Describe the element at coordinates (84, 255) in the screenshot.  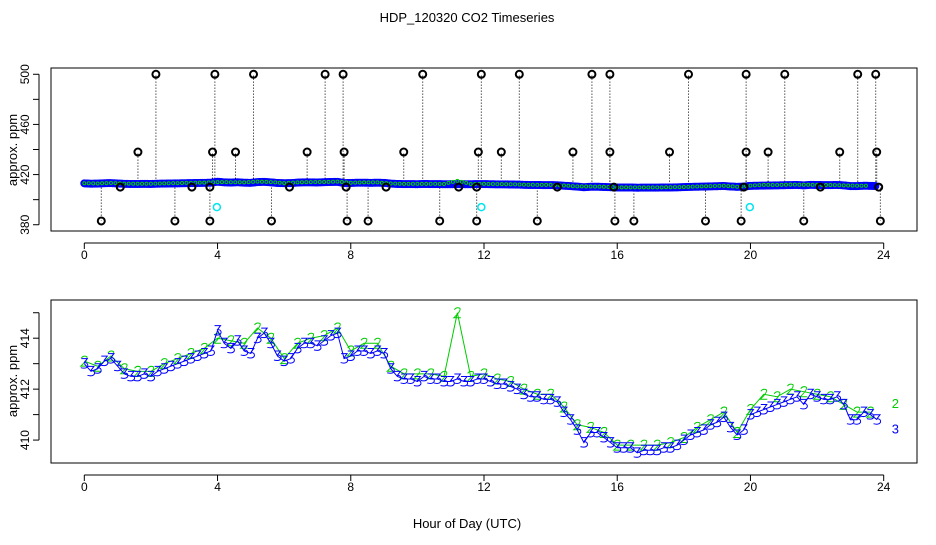
I see `top-x-tick-label: 0` at that location.